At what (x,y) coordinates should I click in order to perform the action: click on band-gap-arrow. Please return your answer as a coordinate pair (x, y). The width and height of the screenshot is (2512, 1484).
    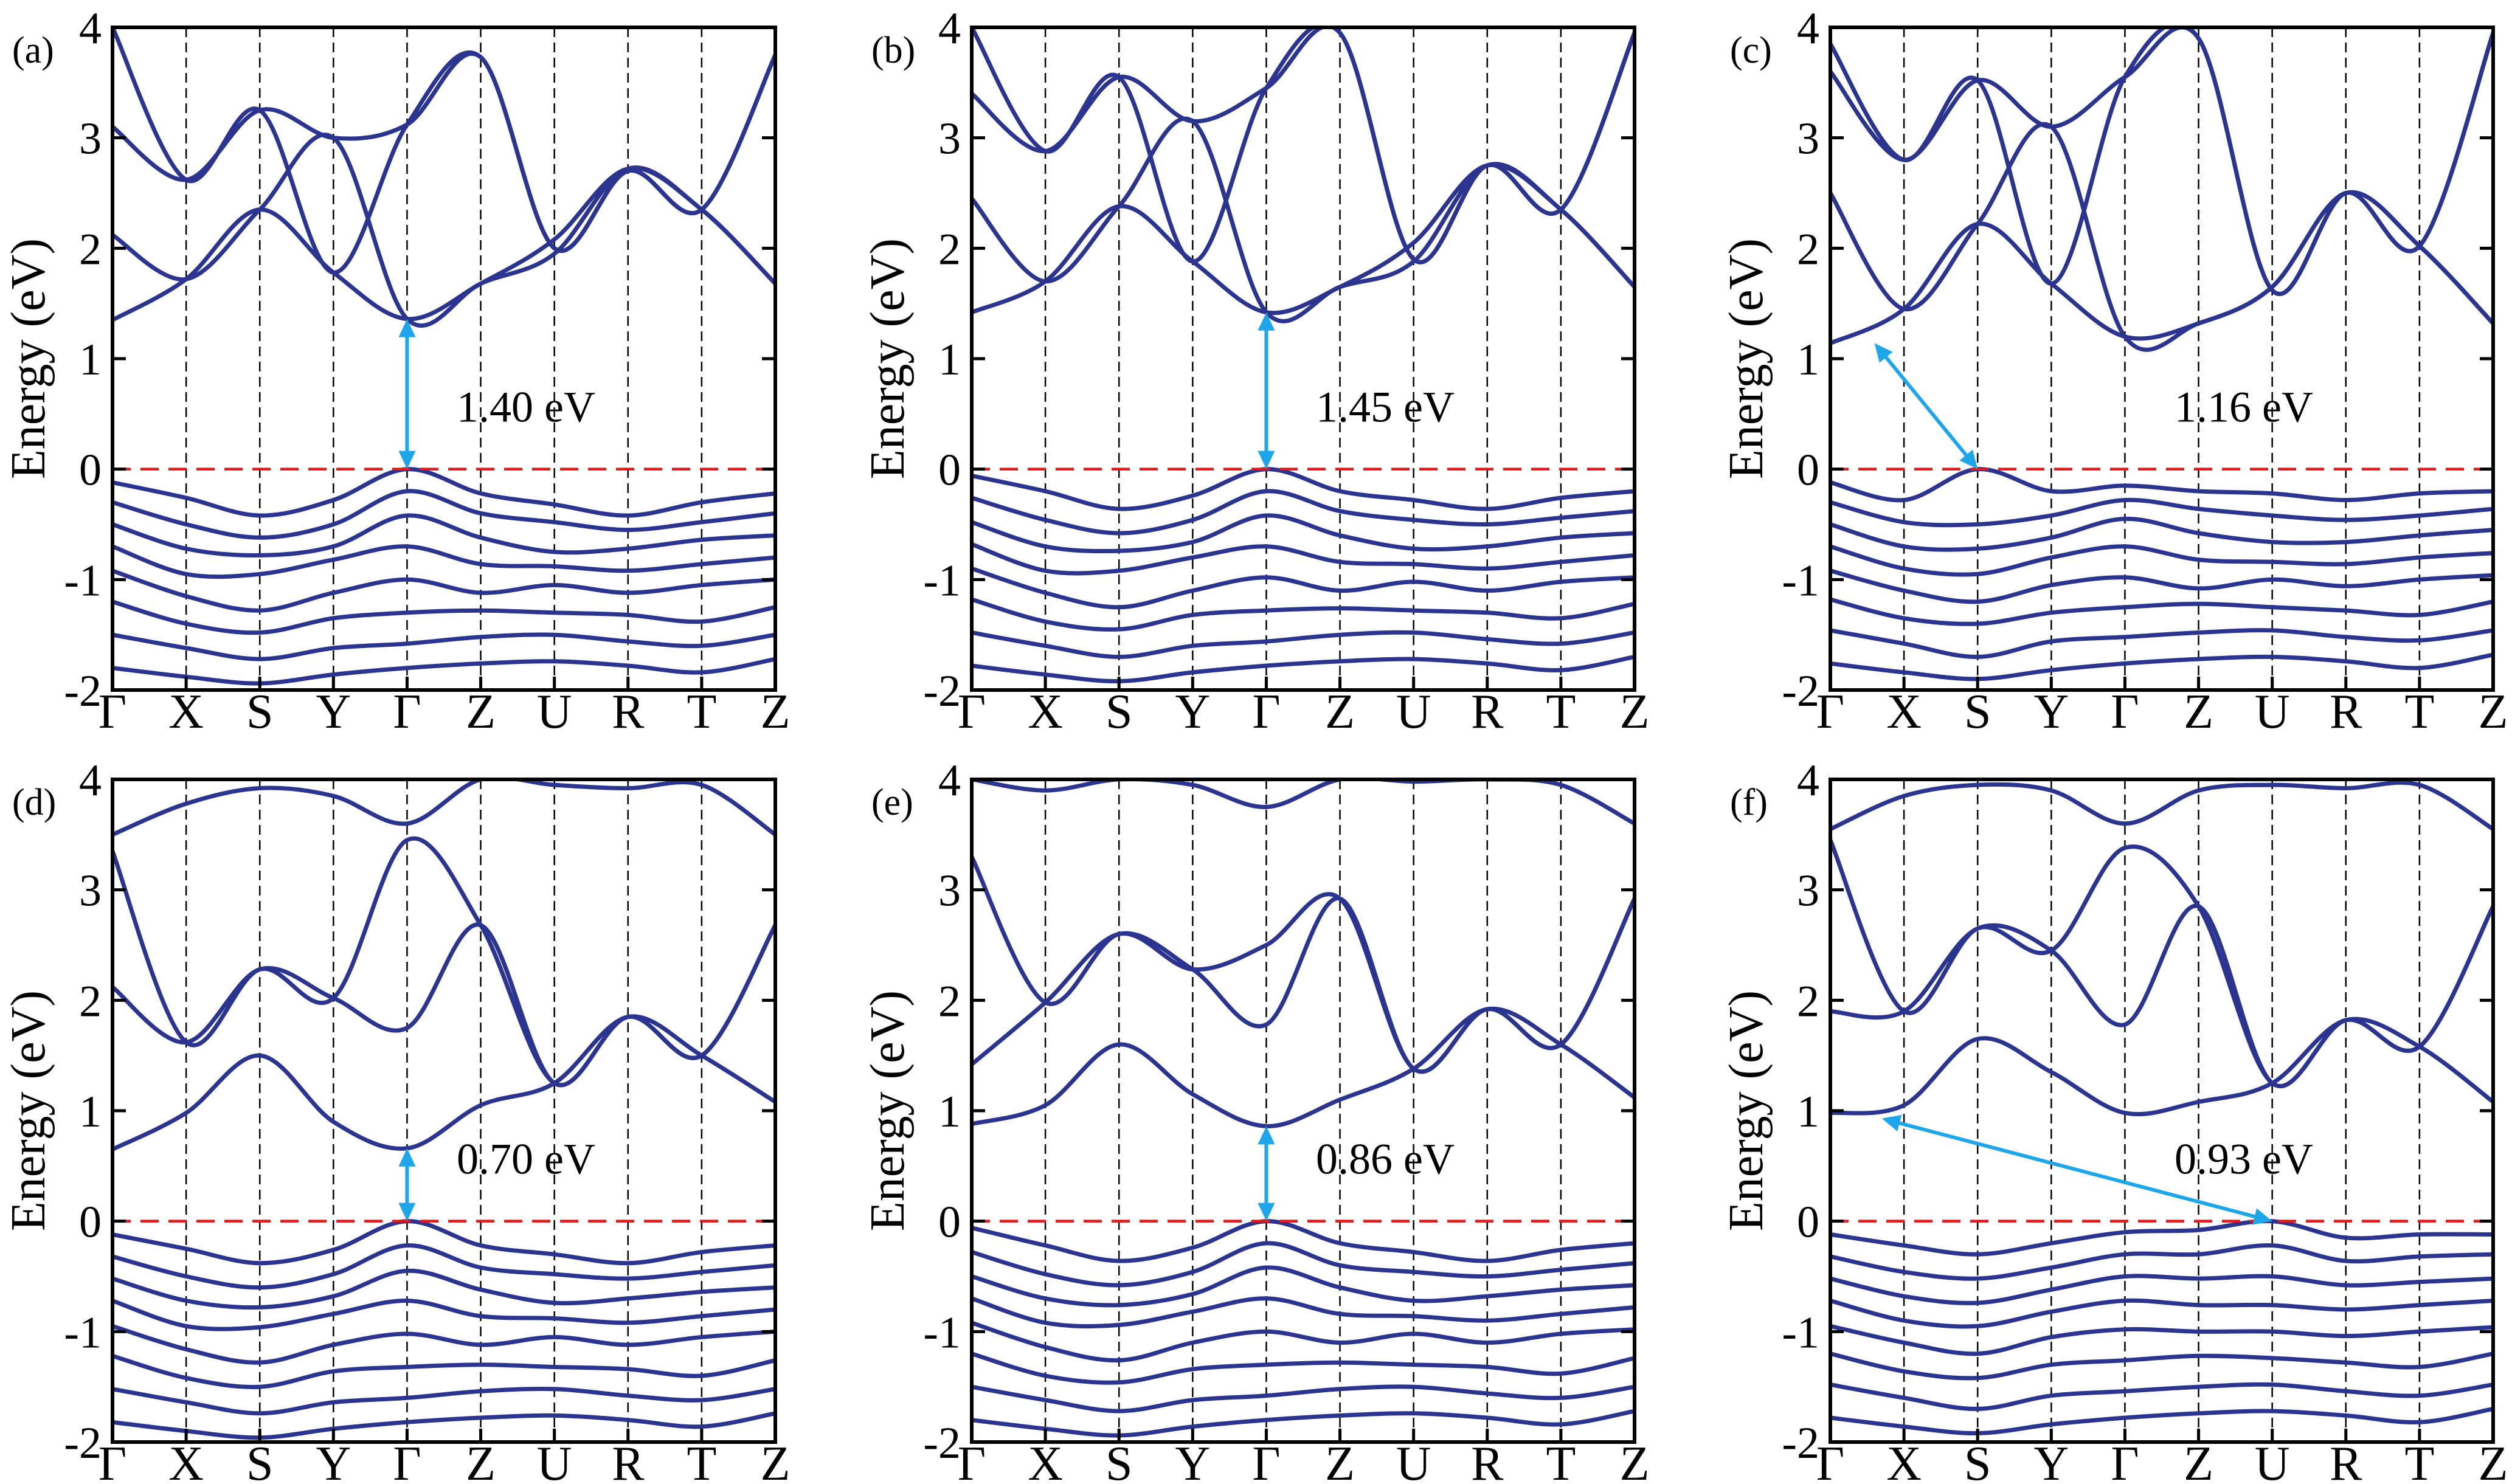
    Looking at the image, I should click on (1926, 406).